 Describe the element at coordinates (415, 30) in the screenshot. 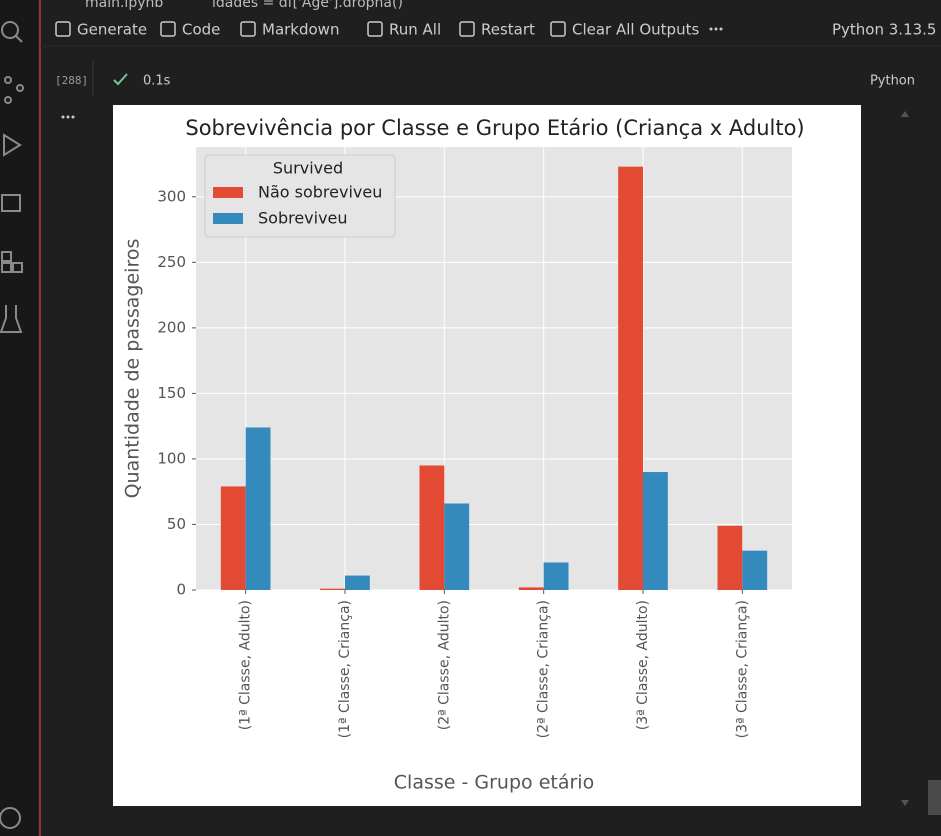

I see `toolbar-button: Run All` at that location.